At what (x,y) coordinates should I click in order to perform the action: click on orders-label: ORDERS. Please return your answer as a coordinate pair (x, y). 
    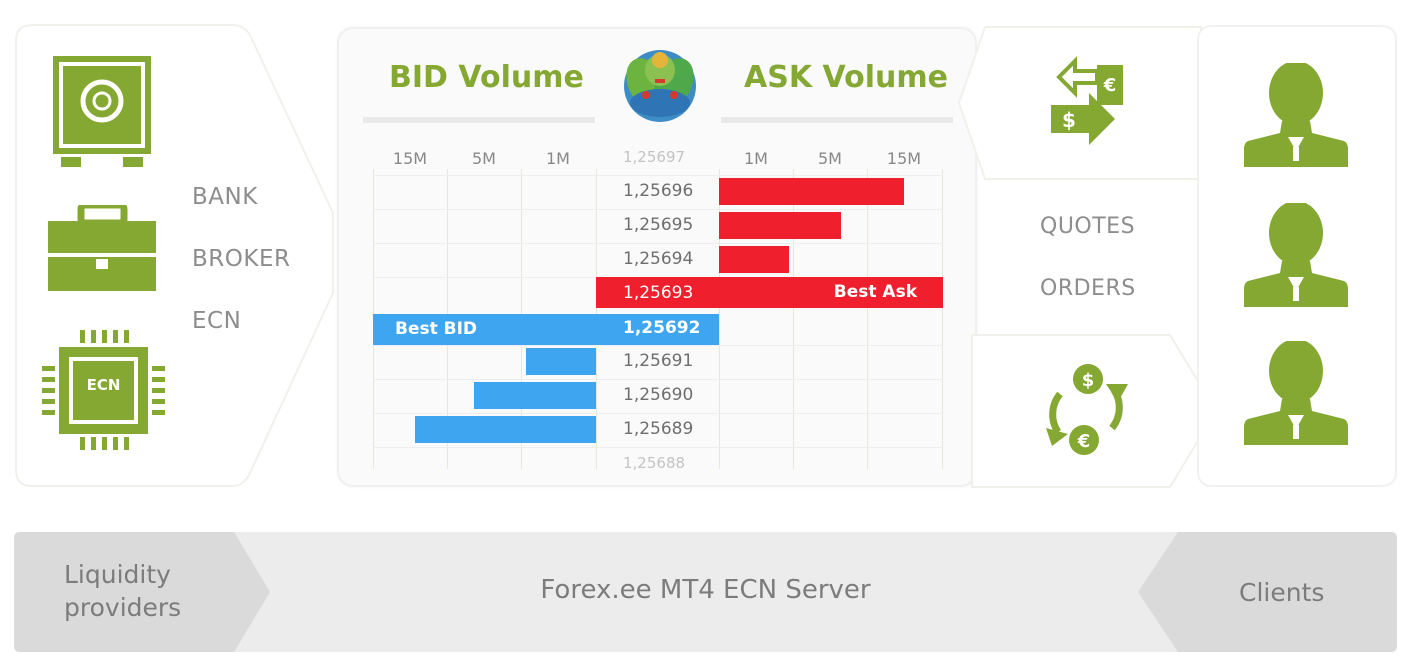
    Looking at the image, I should click on (1088, 288).